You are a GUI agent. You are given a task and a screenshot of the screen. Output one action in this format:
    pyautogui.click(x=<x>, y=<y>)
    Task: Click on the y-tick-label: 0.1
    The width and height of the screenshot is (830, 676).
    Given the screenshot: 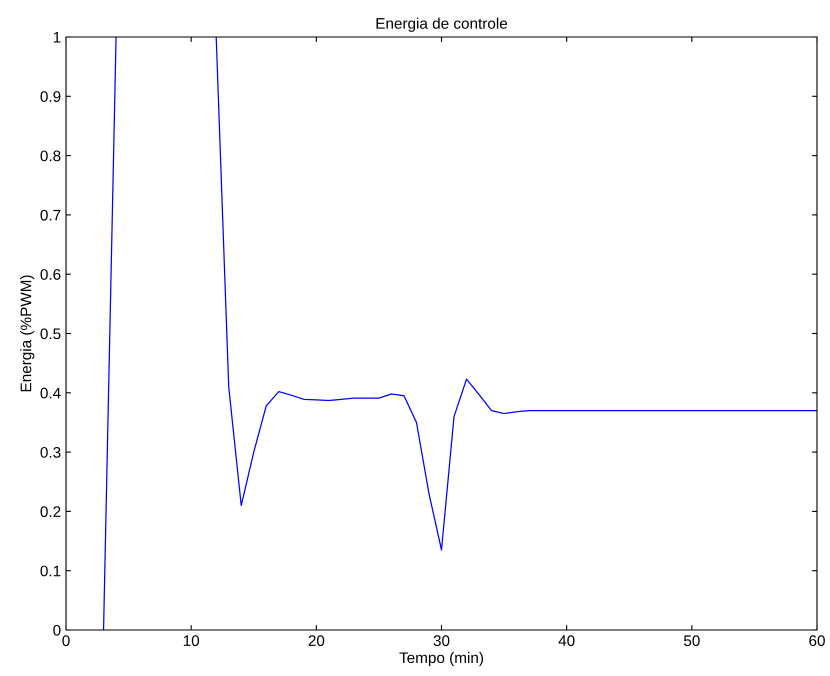 What is the action you would take?
    pyautogui.click(x=50, y=571)
    